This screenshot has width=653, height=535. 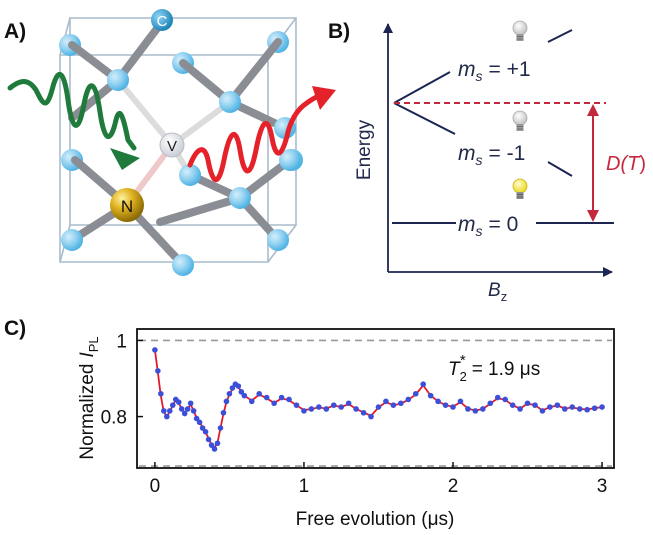 I want to click on vacancy-label: V, so click(x=172, y=146).